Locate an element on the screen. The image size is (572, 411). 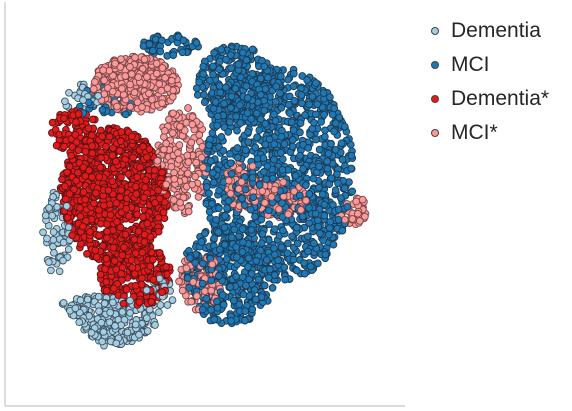
legend-marker-mci-star is located at coordinates (435, 133).